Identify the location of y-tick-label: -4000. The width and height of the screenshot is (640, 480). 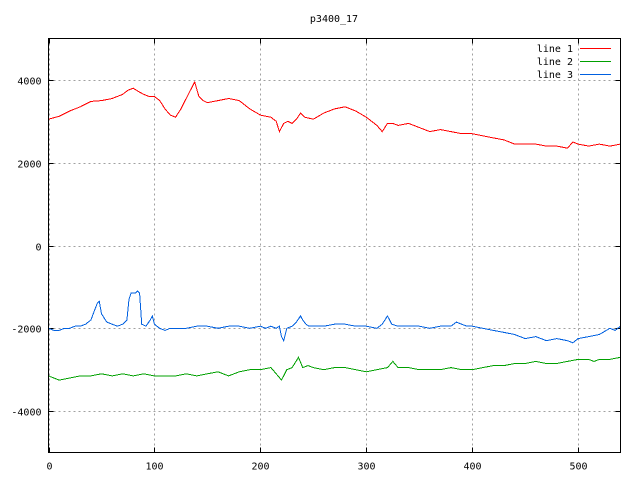
(26, 413).